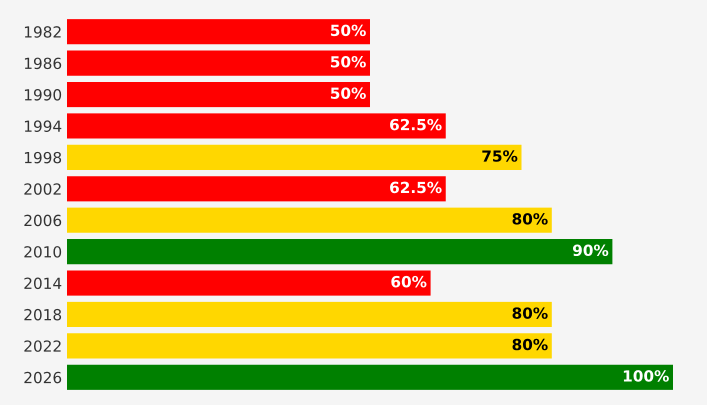  I want to click on data-label: 60%, so click(408, 282).